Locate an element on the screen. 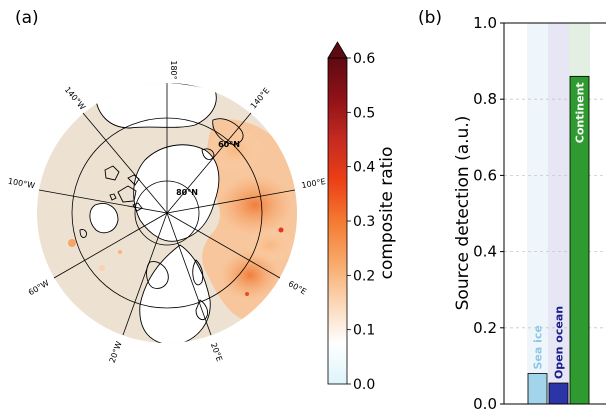 This screenshot has width=606, height=410. lat-label-80N: 80°N is located at coordinates (187, 192).